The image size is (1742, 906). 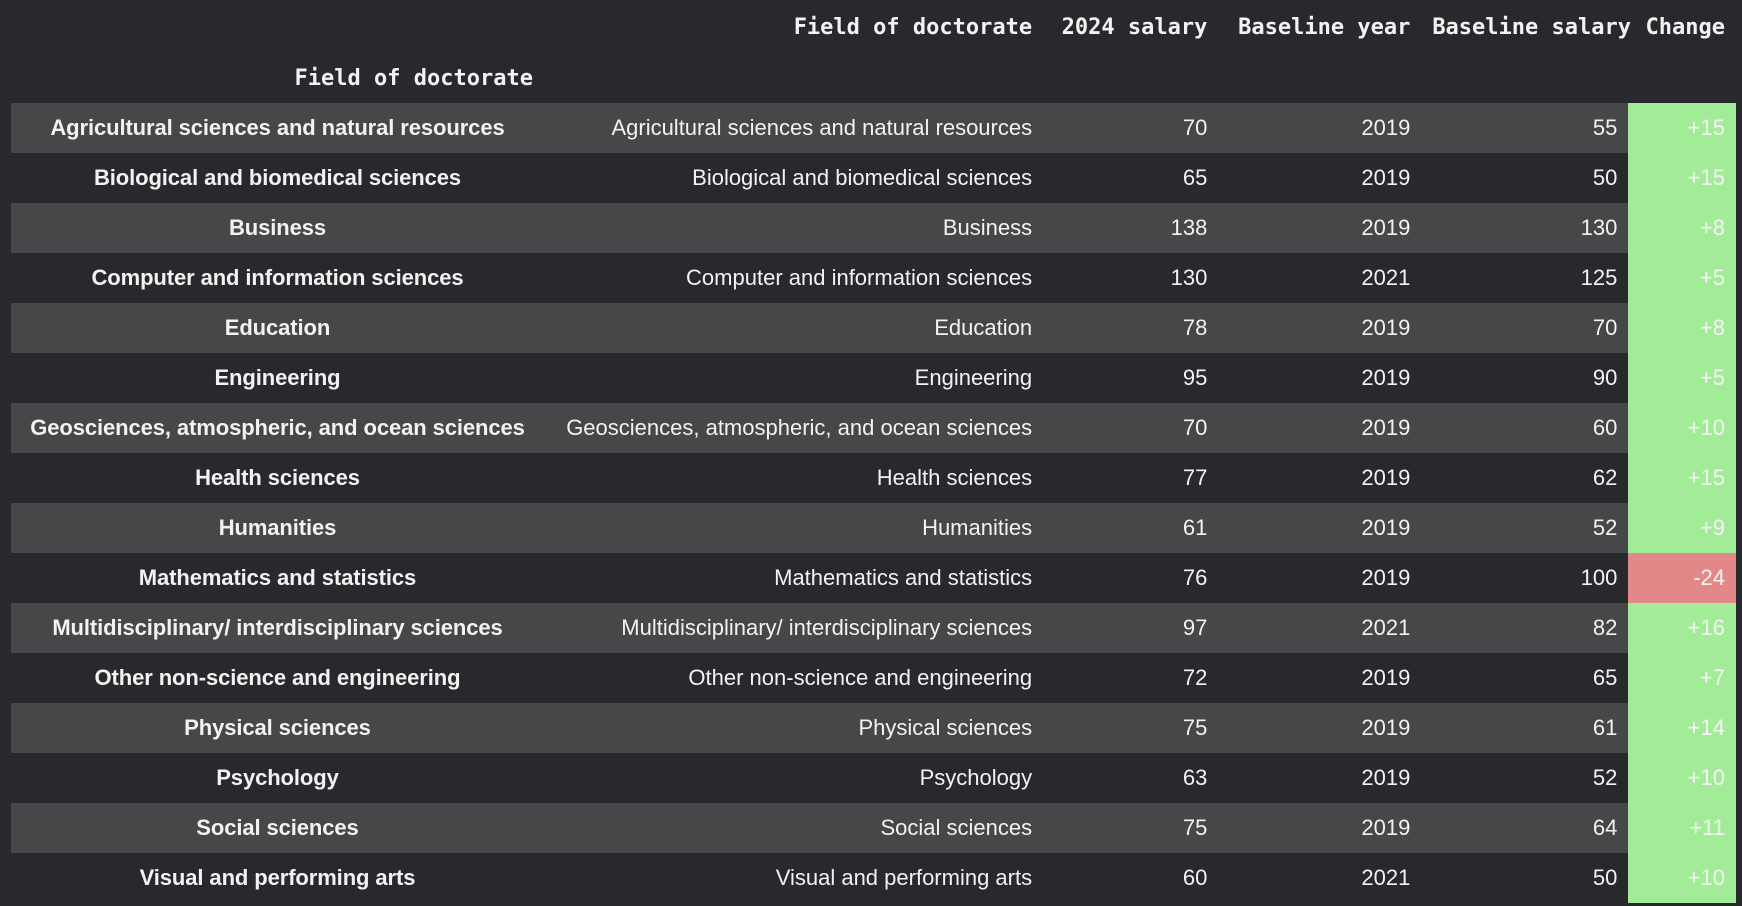 What do you see at coordinates (1682, 628) in the screenshot?
I see `cell-change: +16` at bounding box center [1682, 628].